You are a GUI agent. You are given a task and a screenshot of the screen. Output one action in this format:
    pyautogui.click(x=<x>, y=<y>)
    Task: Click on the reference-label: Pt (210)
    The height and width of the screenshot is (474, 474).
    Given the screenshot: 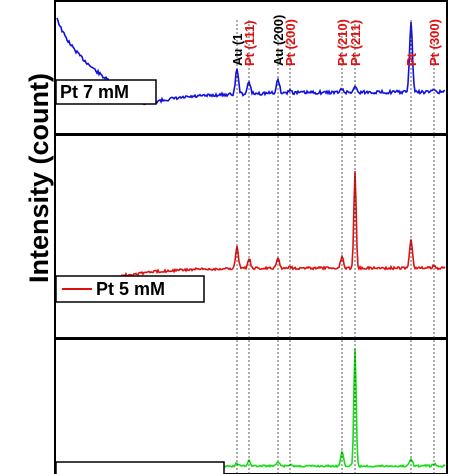 What is the action you would take?
    pyautogui.click(x=342, y=42)
    